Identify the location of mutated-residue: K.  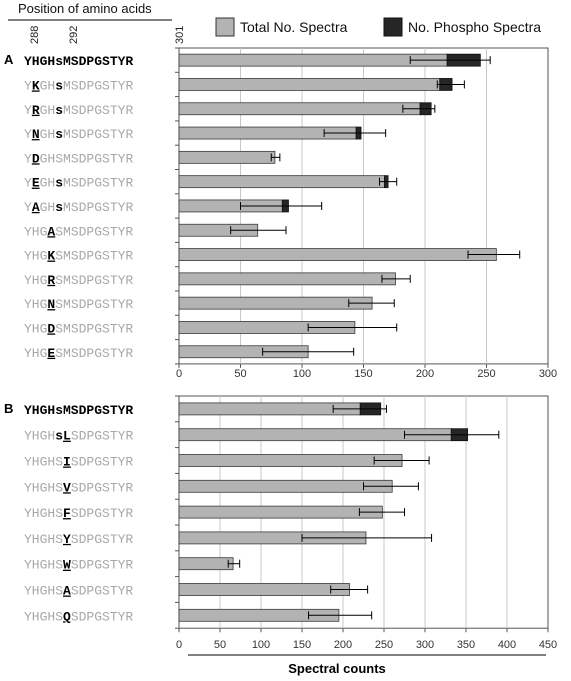
(36, 85).